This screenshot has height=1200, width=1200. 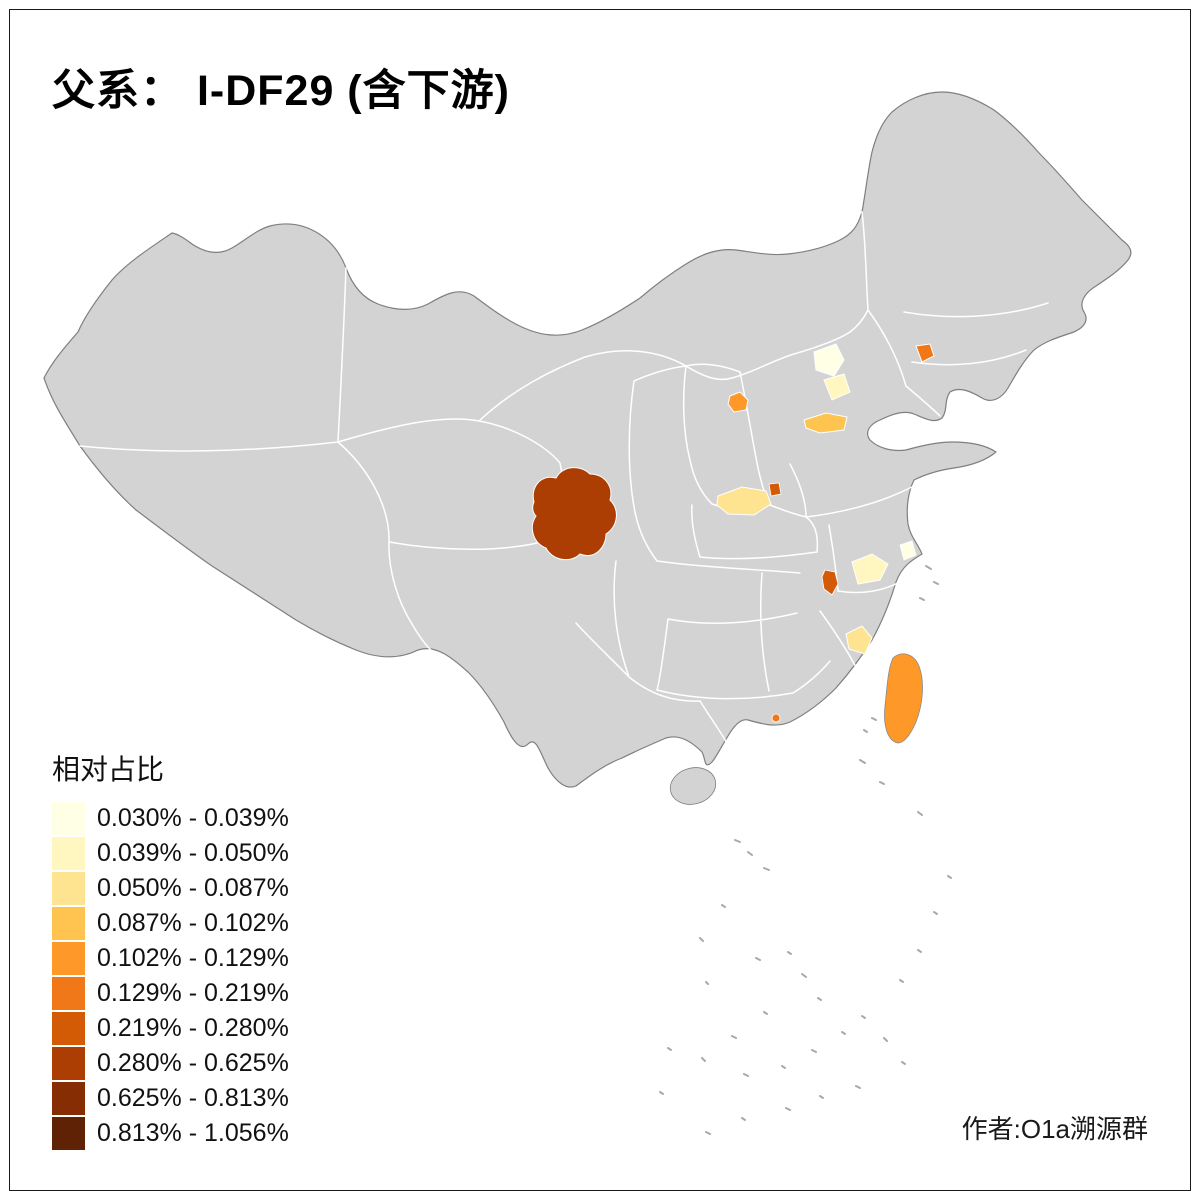 What do you see at coordinates (837, 387) in the screenshot?
I see `region-beijing-southeast` at bounding box center [837, 387].